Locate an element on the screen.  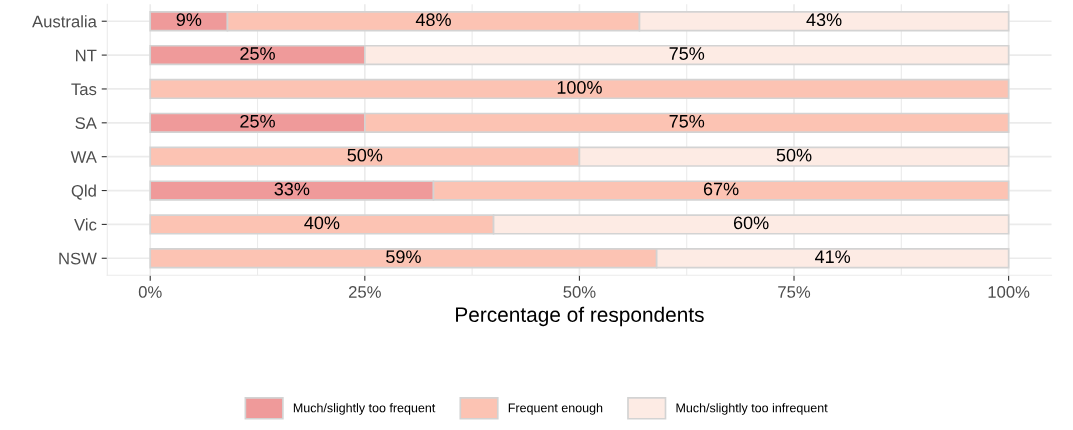
x-tick-label: 100% is located at coordinates (1009, 292).